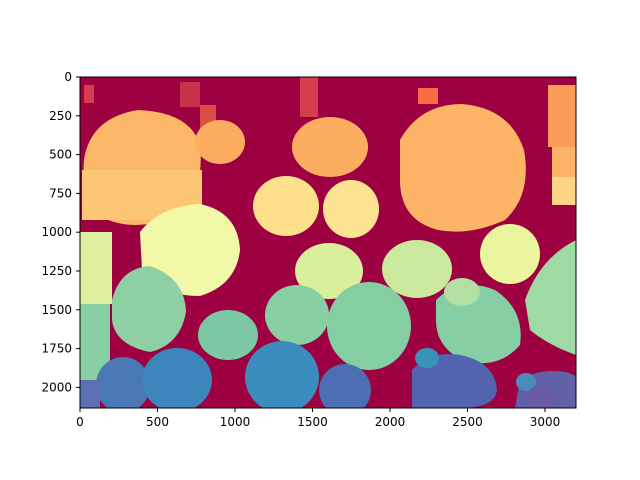 Image resolution: width=640 pixels, height=480 pixels. I want to click on y-tick-label: 1000, so click(56, 232).